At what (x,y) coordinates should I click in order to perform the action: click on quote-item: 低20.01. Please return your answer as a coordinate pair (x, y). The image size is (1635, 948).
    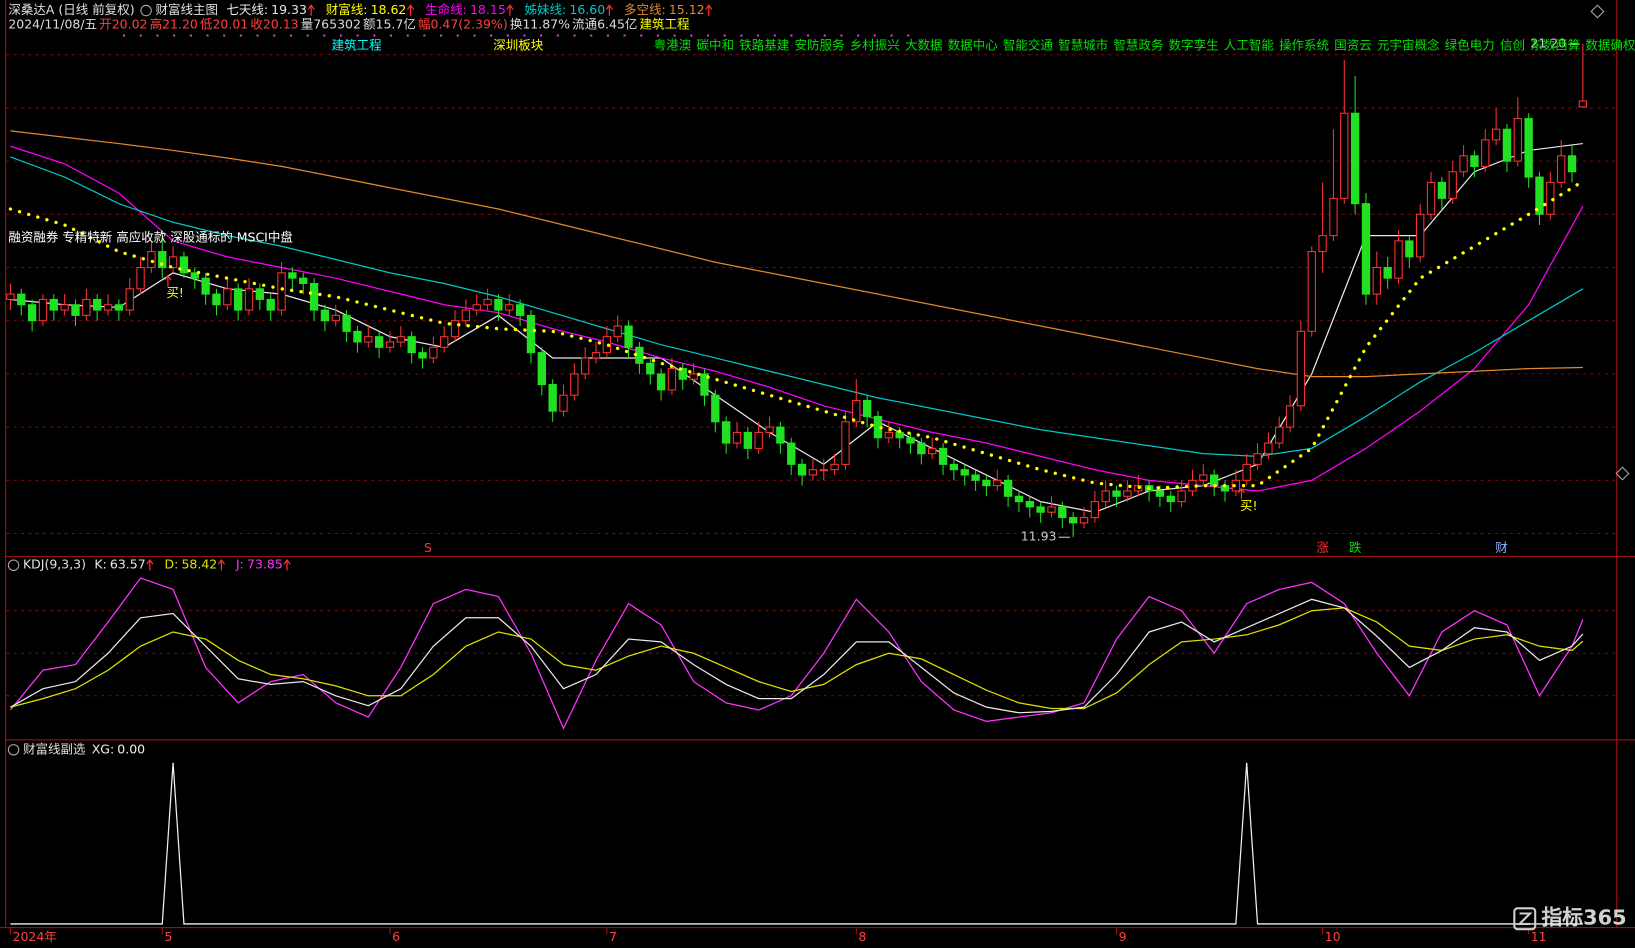
    Looking at the image, I should click on (224, 24).